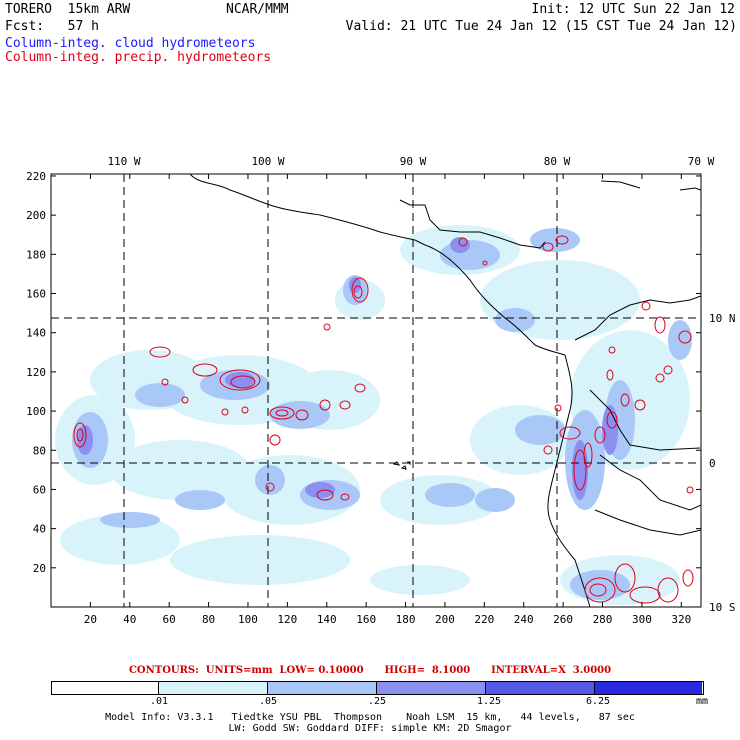 The width and height of the screenshot is (740, 740). I want to click on color-bar-label: .05, so click(268, 701).